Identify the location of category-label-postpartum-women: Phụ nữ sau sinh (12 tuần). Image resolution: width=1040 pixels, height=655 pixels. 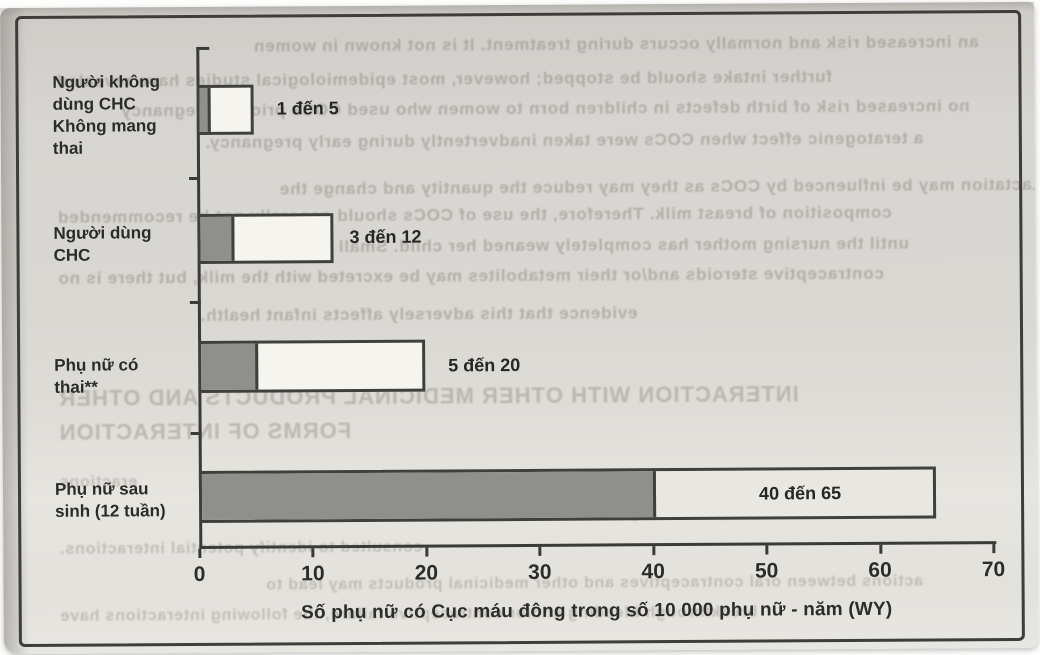
(110, 500).